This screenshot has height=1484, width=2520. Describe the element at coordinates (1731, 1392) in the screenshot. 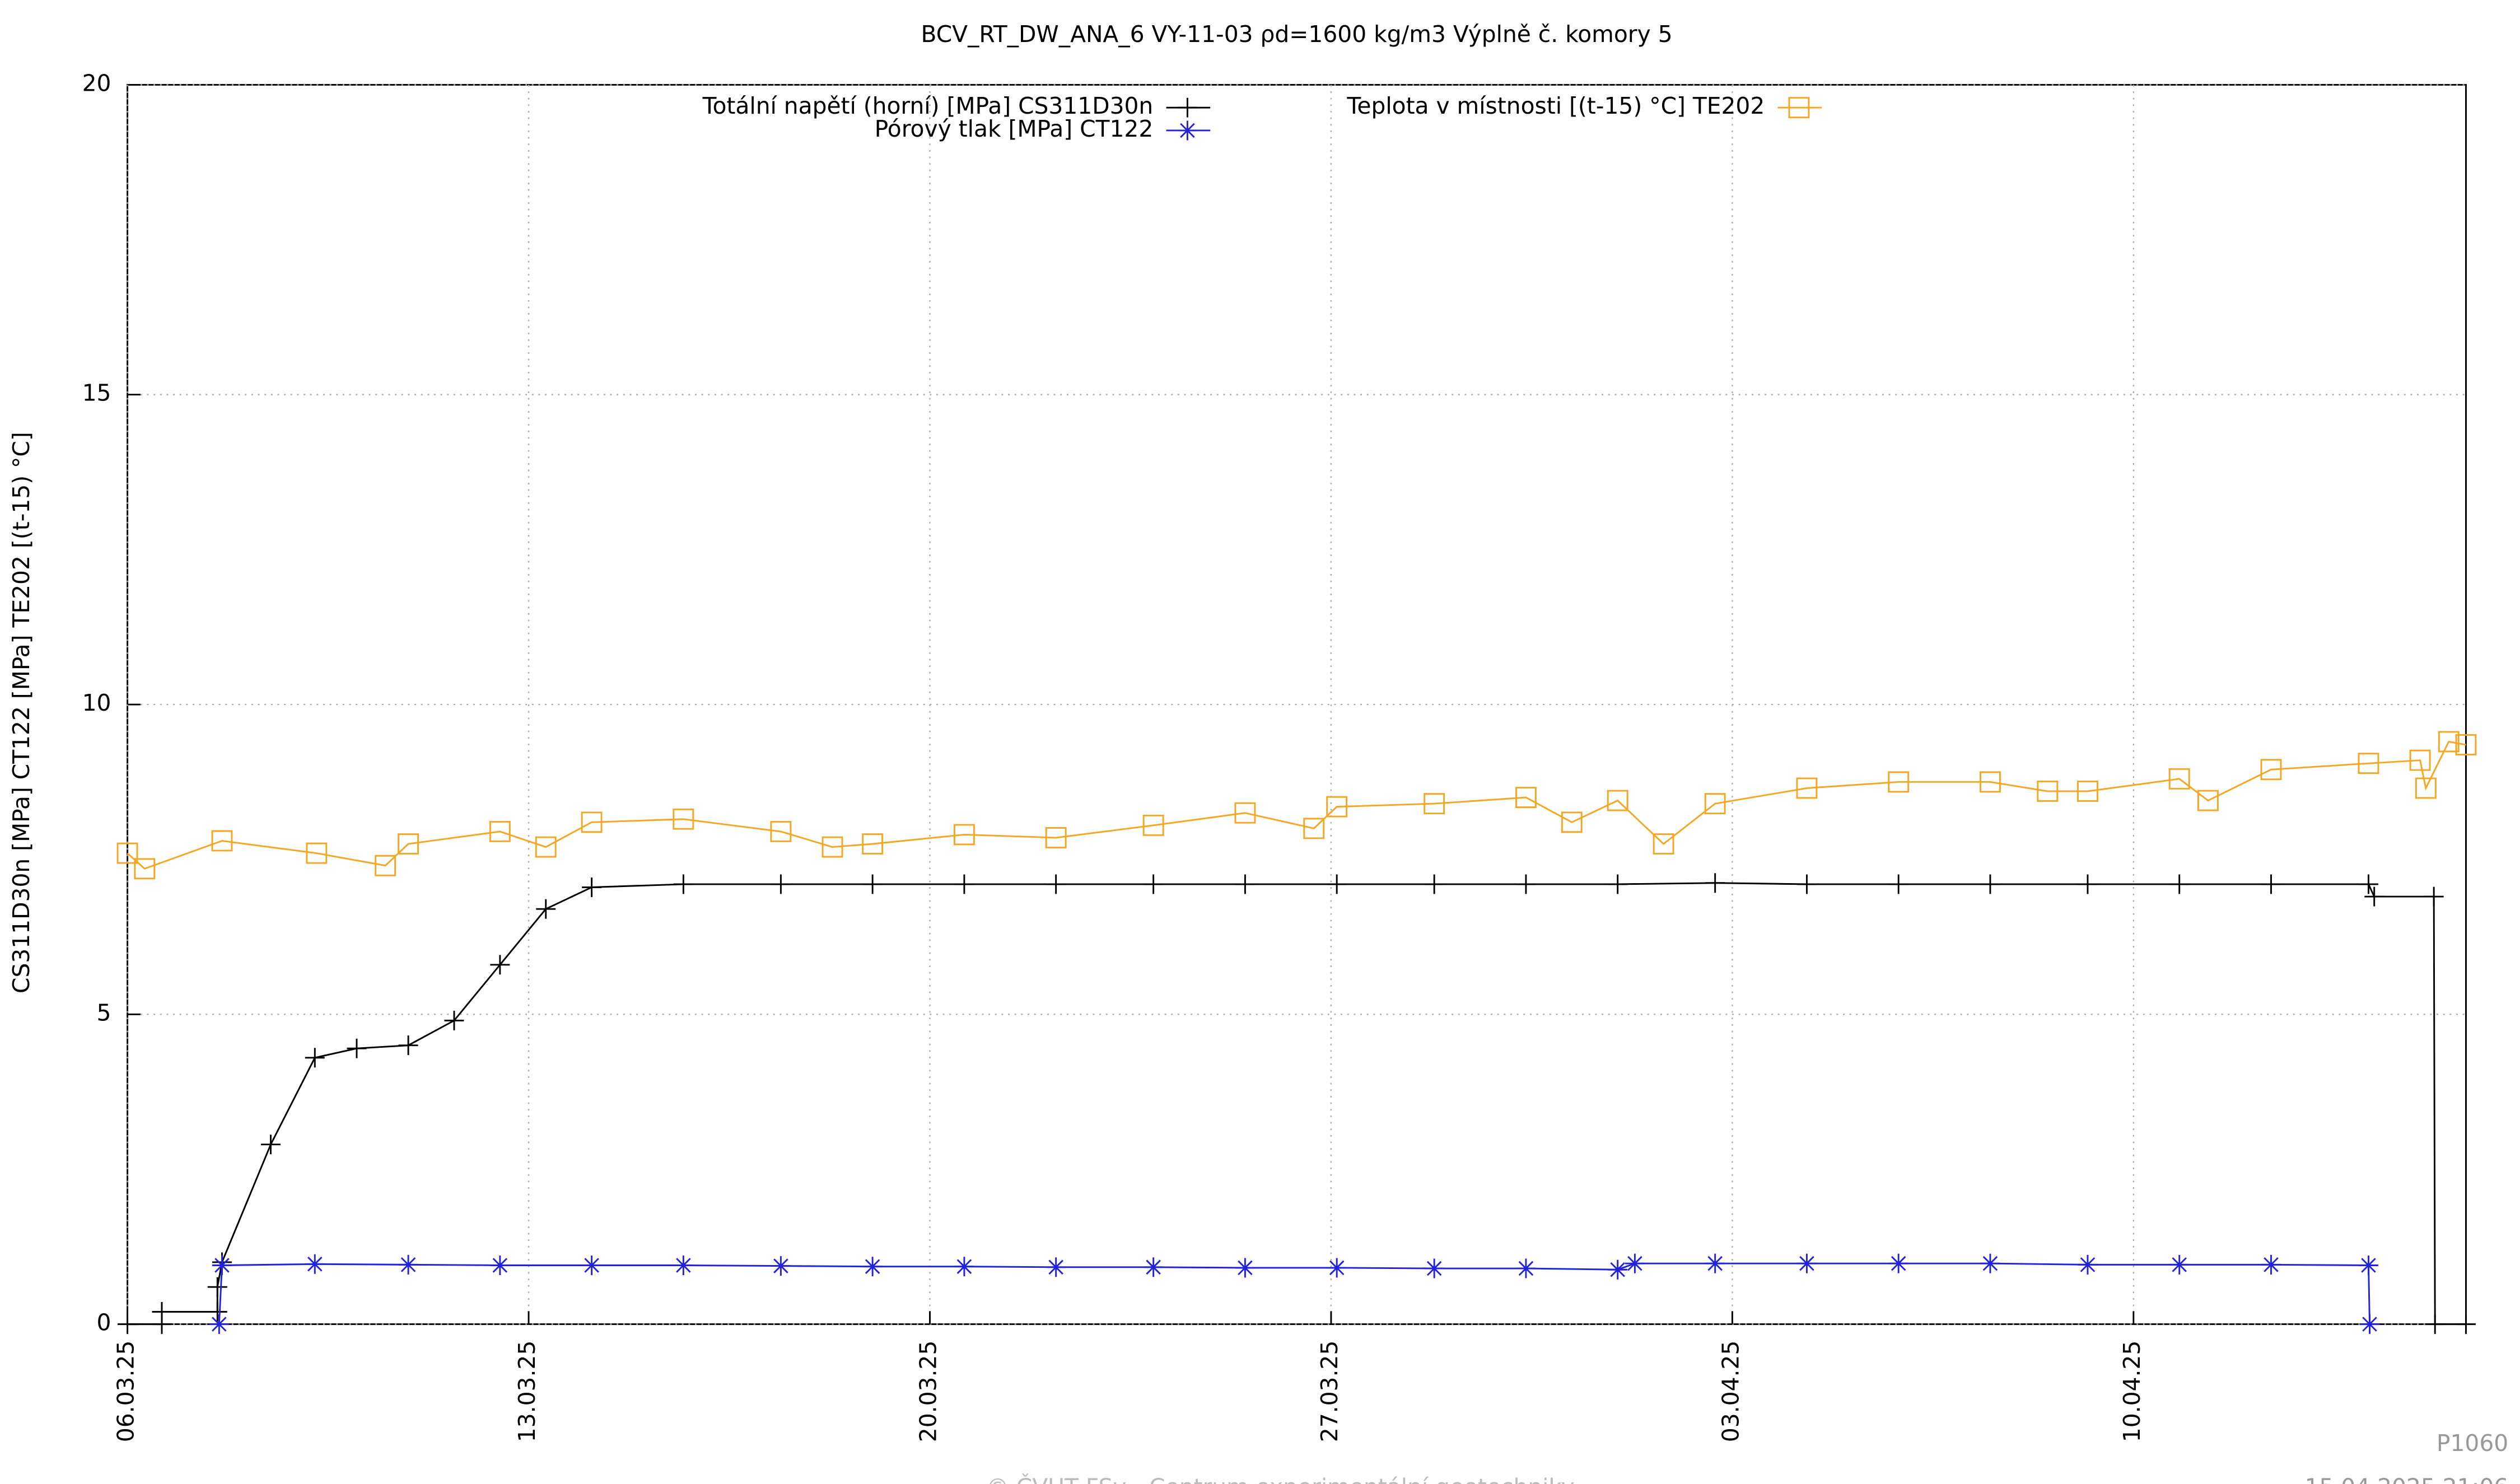

I see `x-tick-label: 03.04.25` at that location.